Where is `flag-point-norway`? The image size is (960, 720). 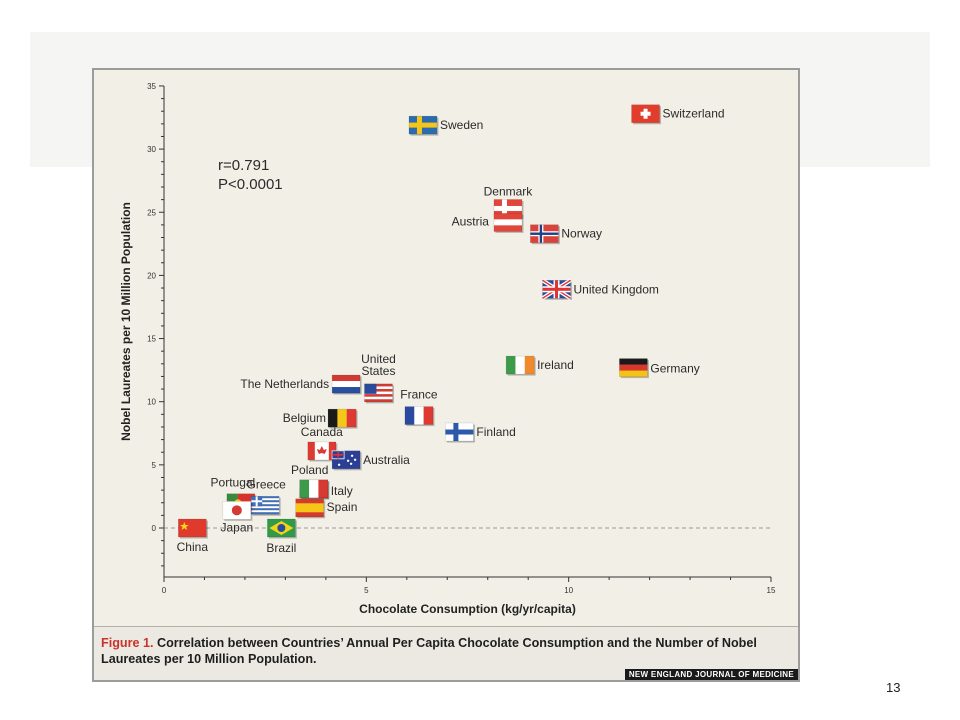
flag-point-norway is located at coordinates (545, 234).